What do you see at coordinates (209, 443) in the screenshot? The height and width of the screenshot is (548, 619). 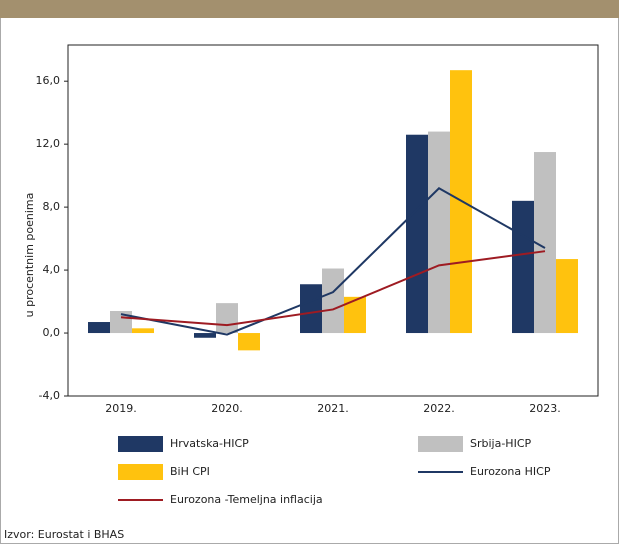 I see `legend-label: Hrvatska-HICP` at bounding box center [209, 443].